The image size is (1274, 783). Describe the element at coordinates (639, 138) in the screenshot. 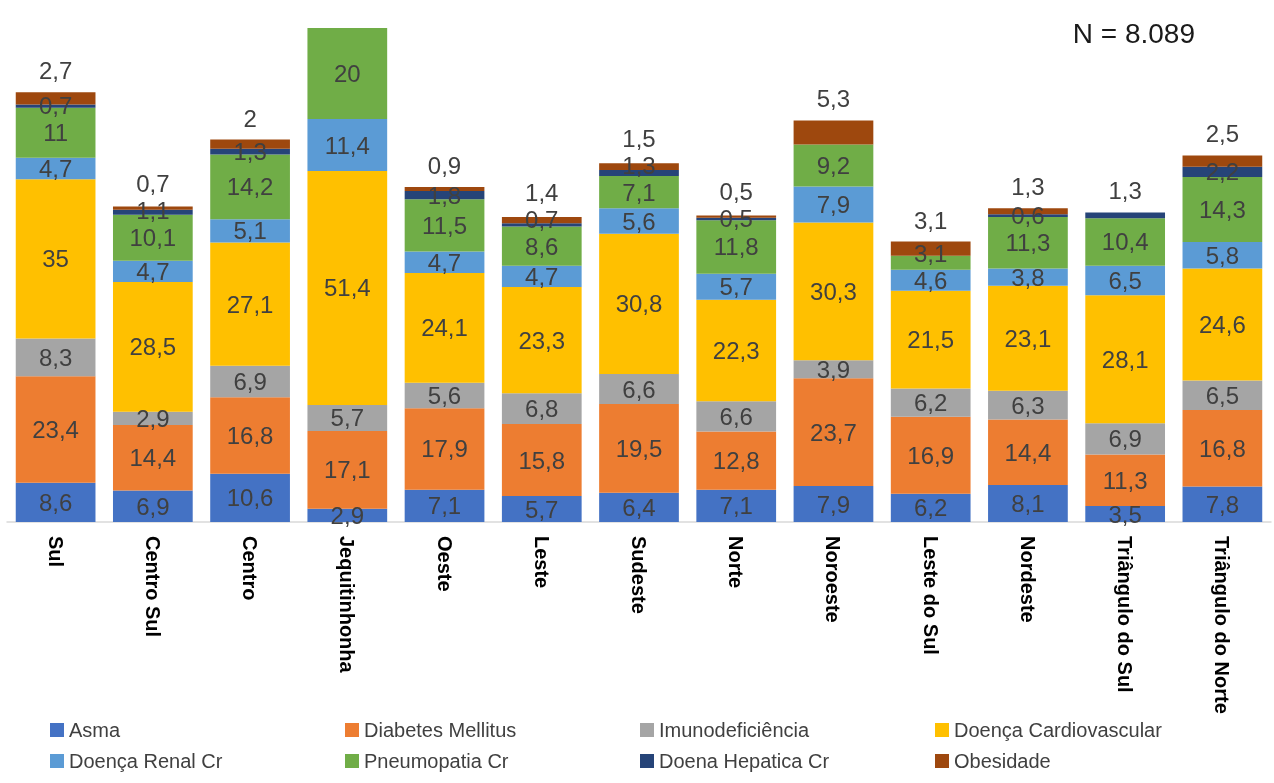

I see `data-label: 1,5` at that location.